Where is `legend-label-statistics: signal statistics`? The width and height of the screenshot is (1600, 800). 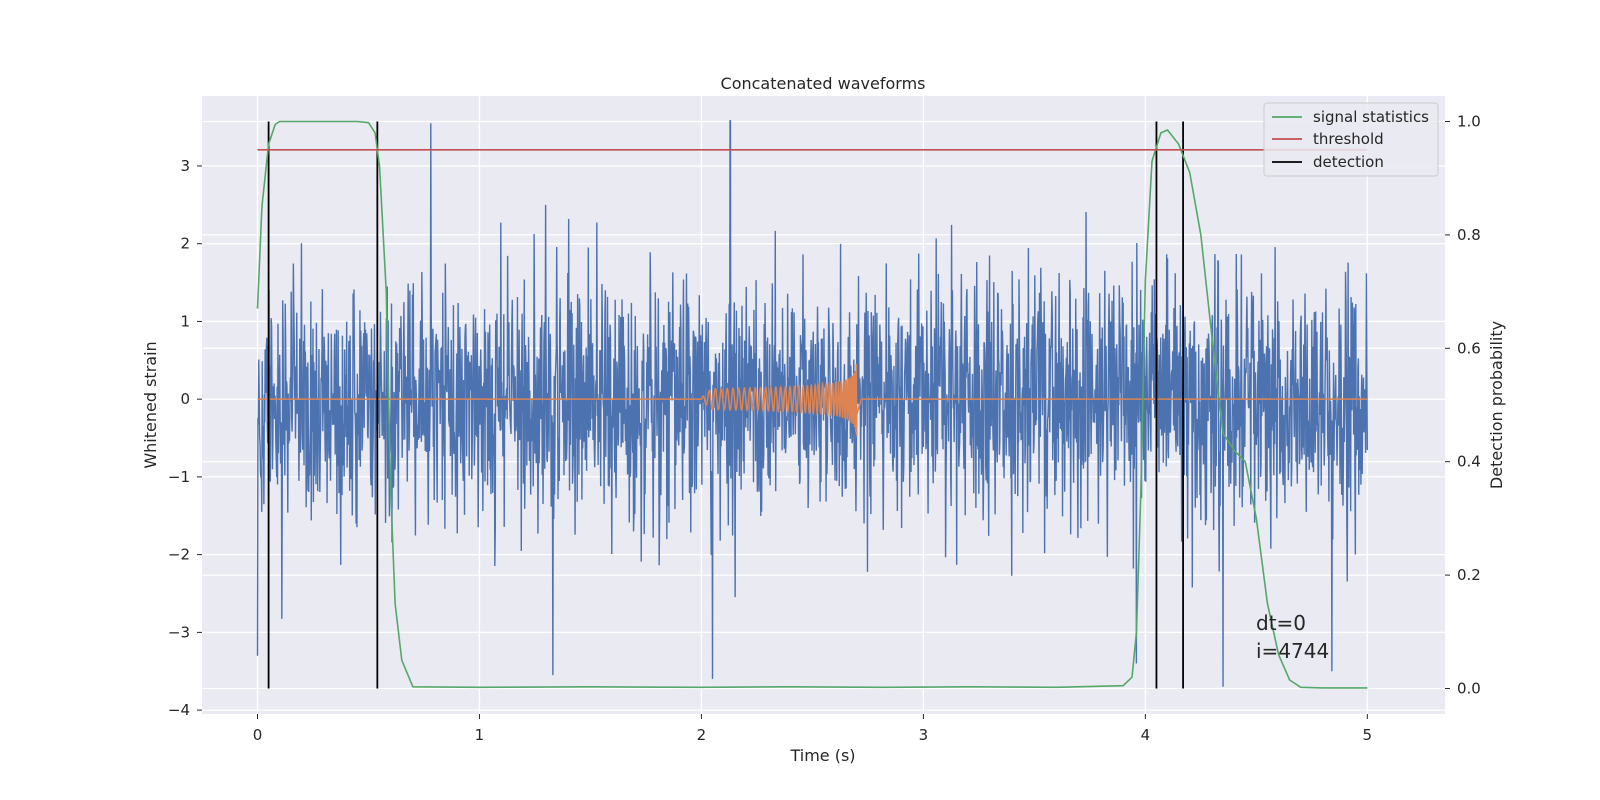
legend-label-statistics: signal statistics is located at coordinates (1371, 117).